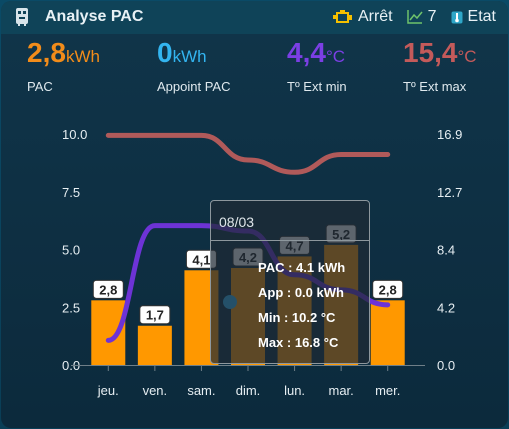 This screenshot has height=429, width=509. What do you see at coordinates (248, 390) in the screenshot?
I see `x-tick-label: dim.` at bounding box center [248, 390].